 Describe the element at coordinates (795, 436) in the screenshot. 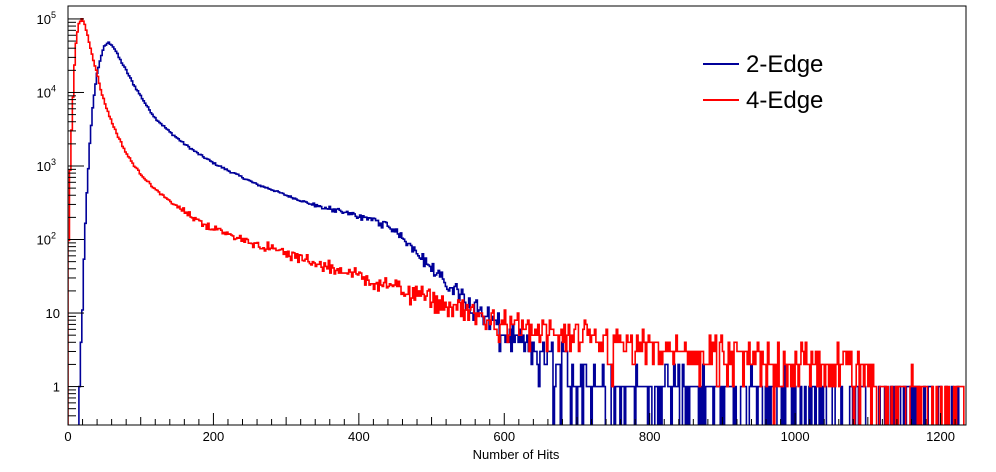

I see `x-tick-label: 1000` at that location.